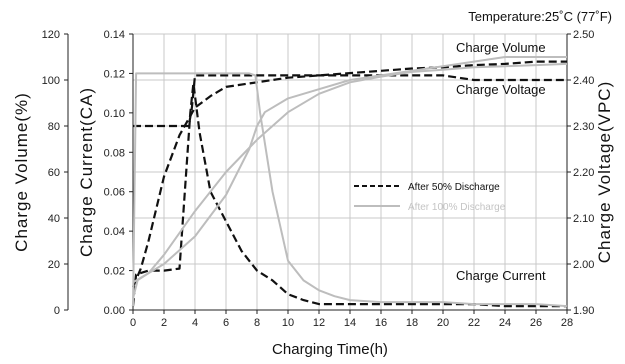 This screenshot has height=364, width=625. I want to click on volume-axis-title: Charge Volume(%), so click(21, 172).